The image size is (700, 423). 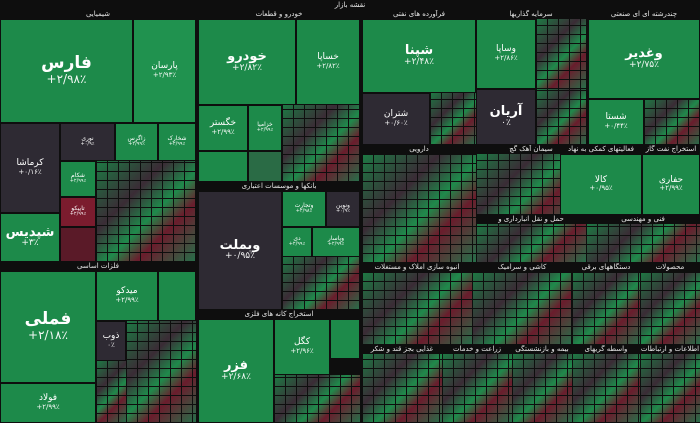 What do you see at coordinates (111, 341) in the screenshot?
I see `tile-zob: ذوب ۰٪` at bounding box center [111, 341].